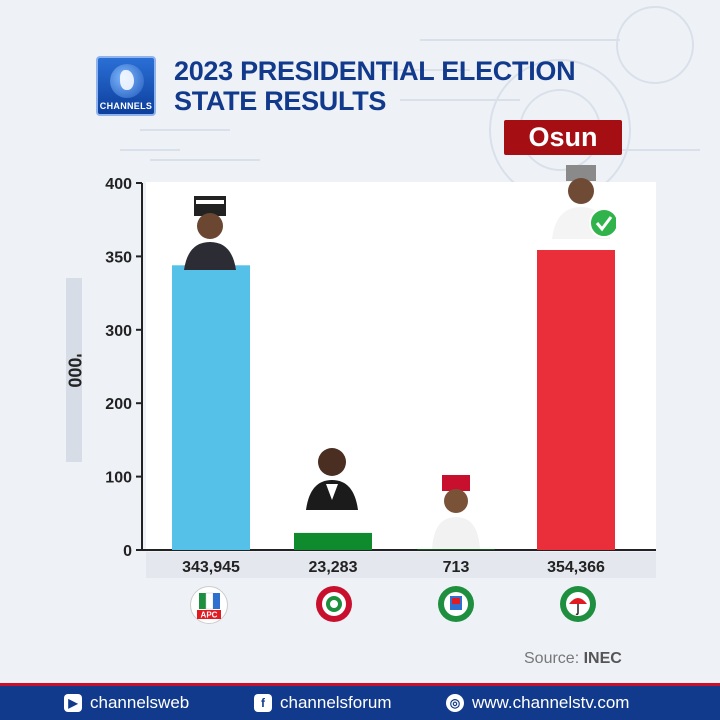 The image size is (720, 720). What do you see at coordinates (118, 478) in the screenshot?
I see `y-tick-label: 100` at bounding box center [118, 478].